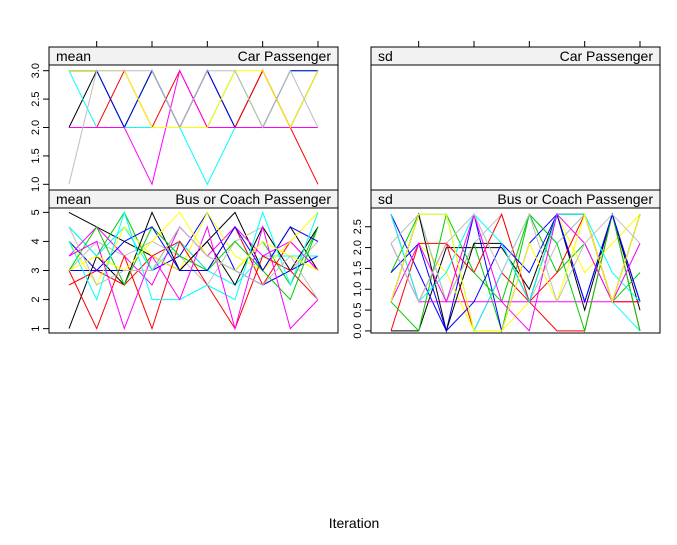  What do you see at coordinates (358, 330) in the screenshot?
I see `y-tick-label: 0.0` at bounding box center [358, 330].